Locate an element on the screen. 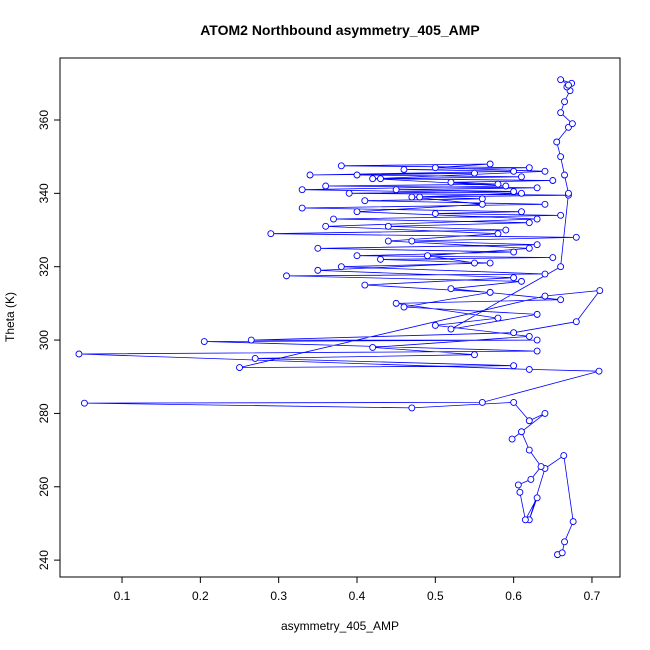 The image size is (650, 650). x-tick-label: 0.3 is located at coordinates (278, 596).